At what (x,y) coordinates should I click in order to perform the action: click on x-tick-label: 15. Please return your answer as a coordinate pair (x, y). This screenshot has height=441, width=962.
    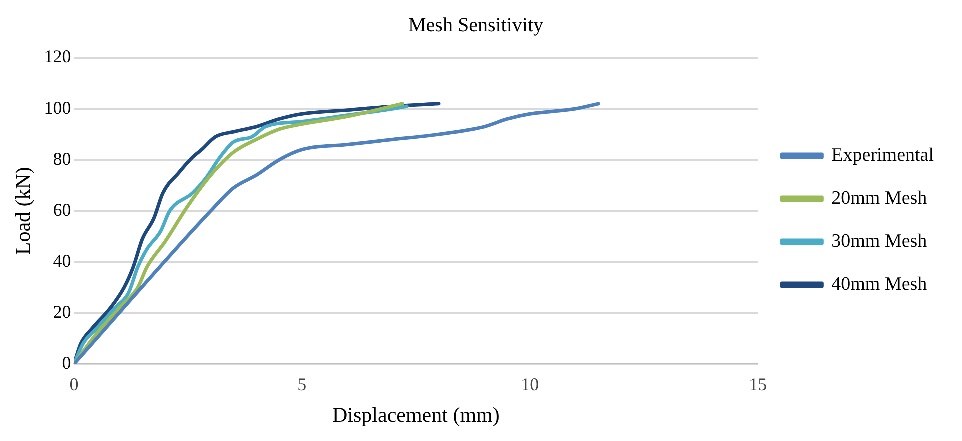
    Looking at the image, I should click on (758, 384).